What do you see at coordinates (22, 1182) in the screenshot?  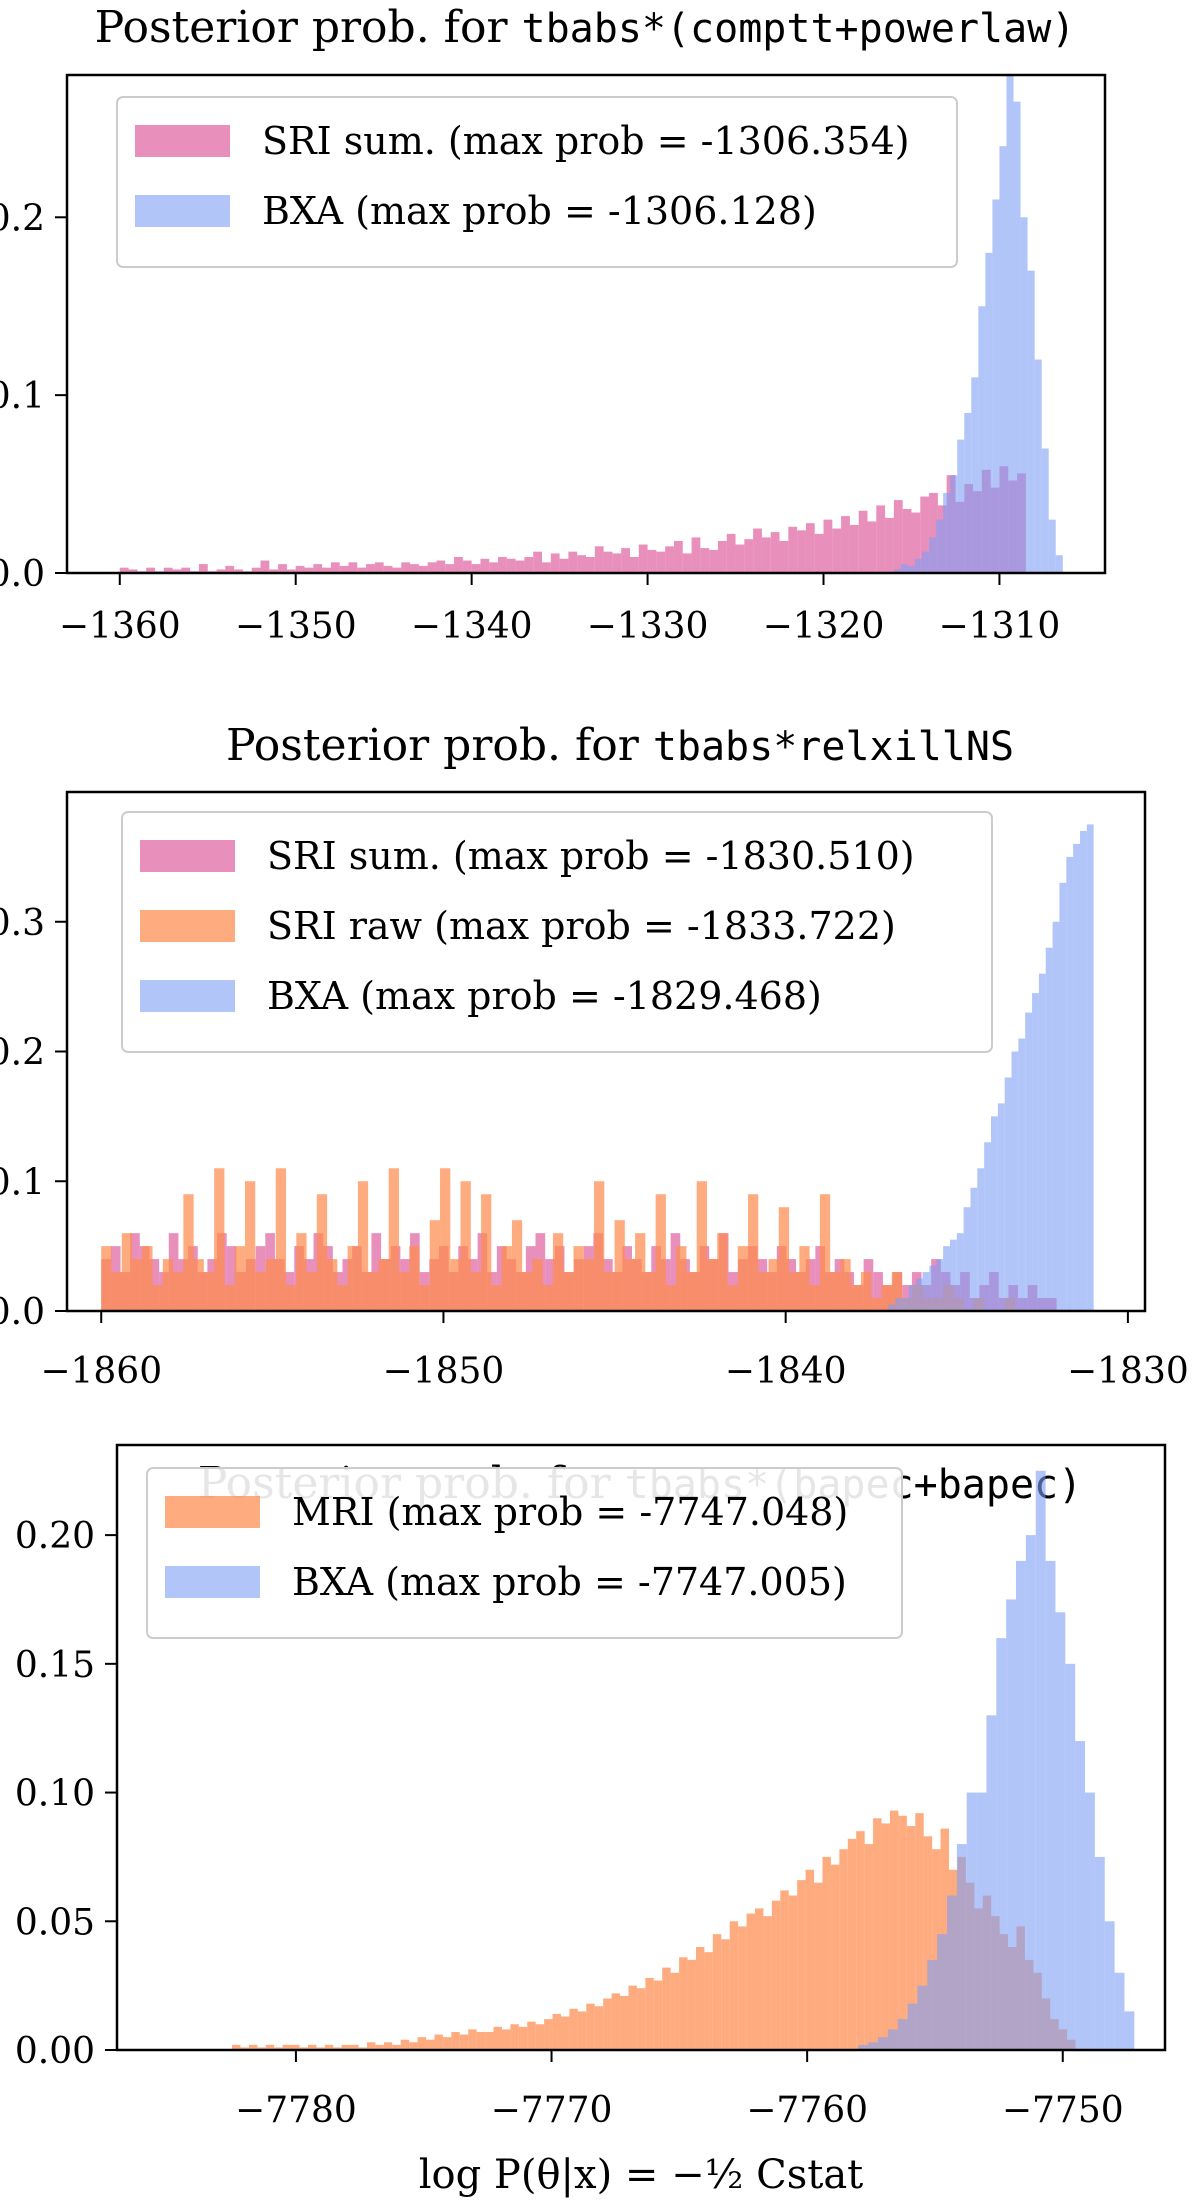 I see `y-tick-label: 0.1` at bounding box center [22, 1182].